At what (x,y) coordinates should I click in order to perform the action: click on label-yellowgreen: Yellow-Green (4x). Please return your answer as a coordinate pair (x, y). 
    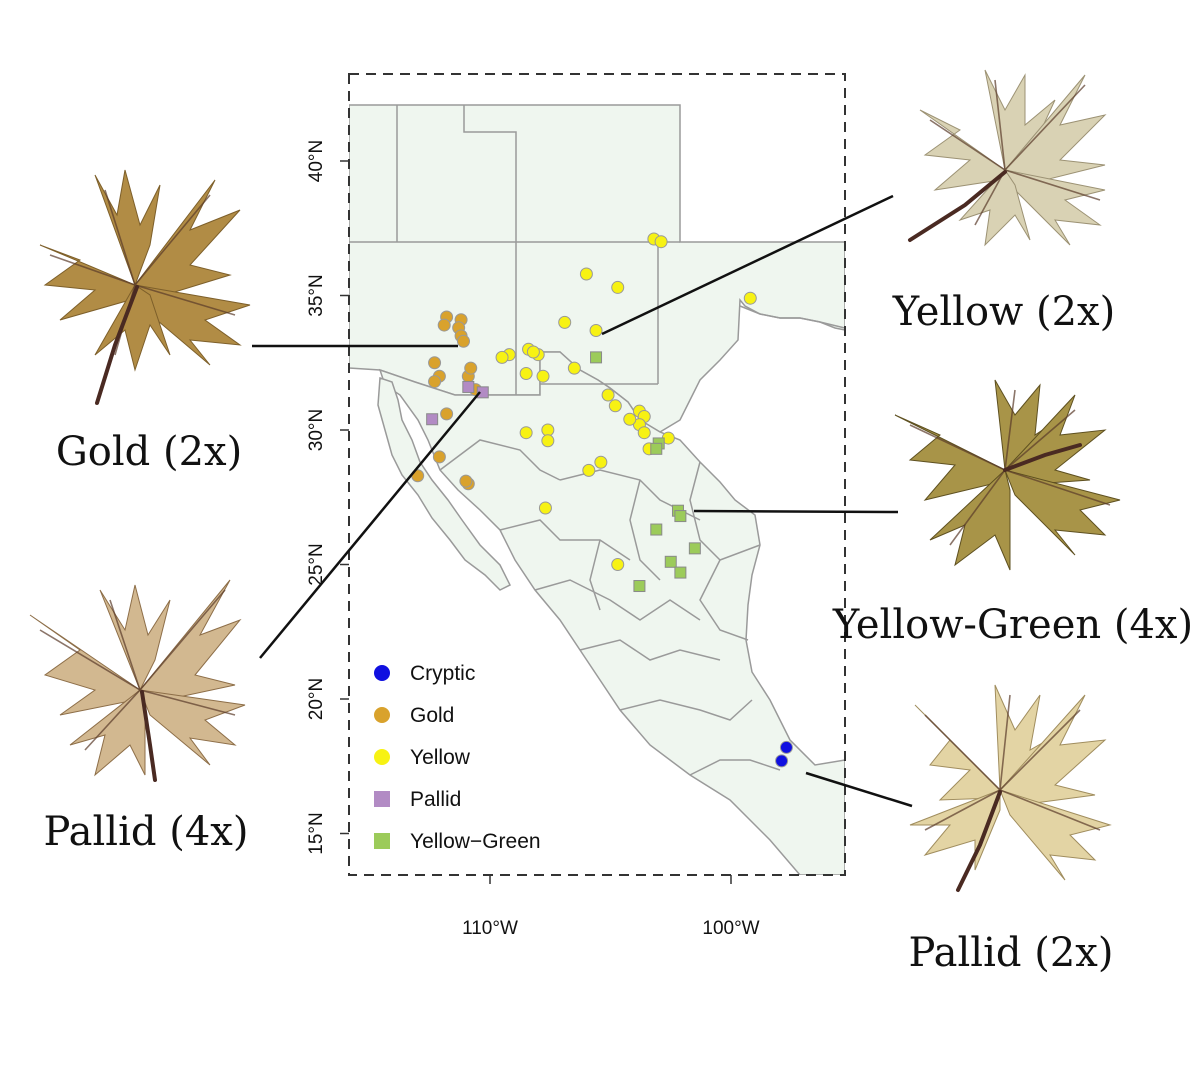
    Looking at the image, I should click on (1012, 625).